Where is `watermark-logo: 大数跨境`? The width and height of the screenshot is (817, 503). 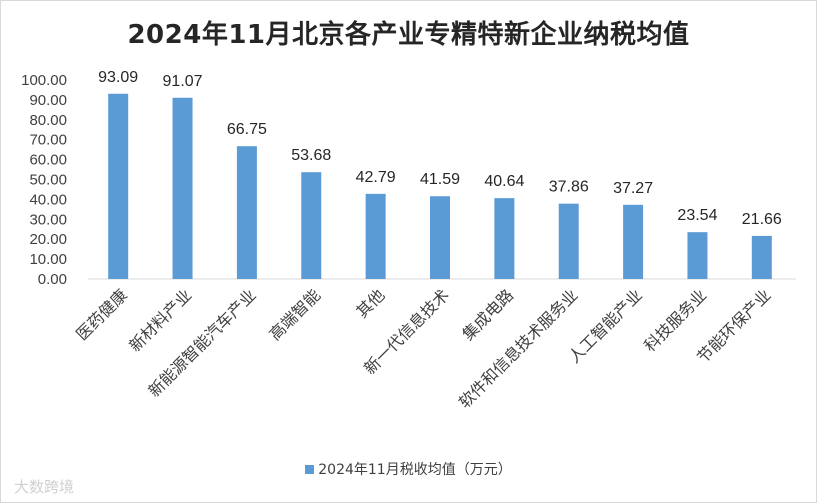
watermark-logo: 大数跨境 is located at coordinates (44, 487).